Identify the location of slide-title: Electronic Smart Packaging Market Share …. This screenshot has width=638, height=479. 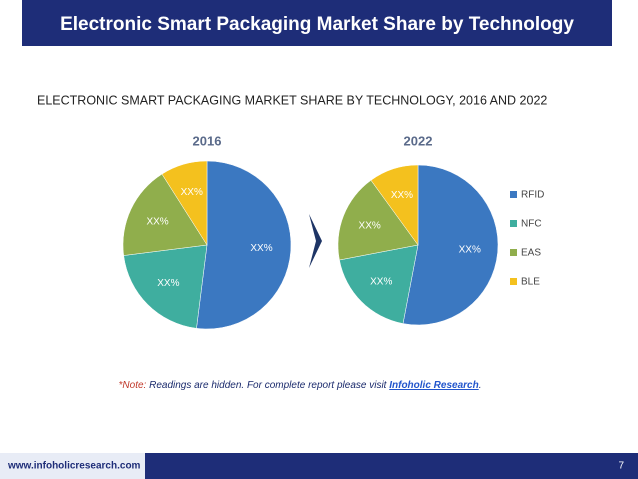
(317, 24).